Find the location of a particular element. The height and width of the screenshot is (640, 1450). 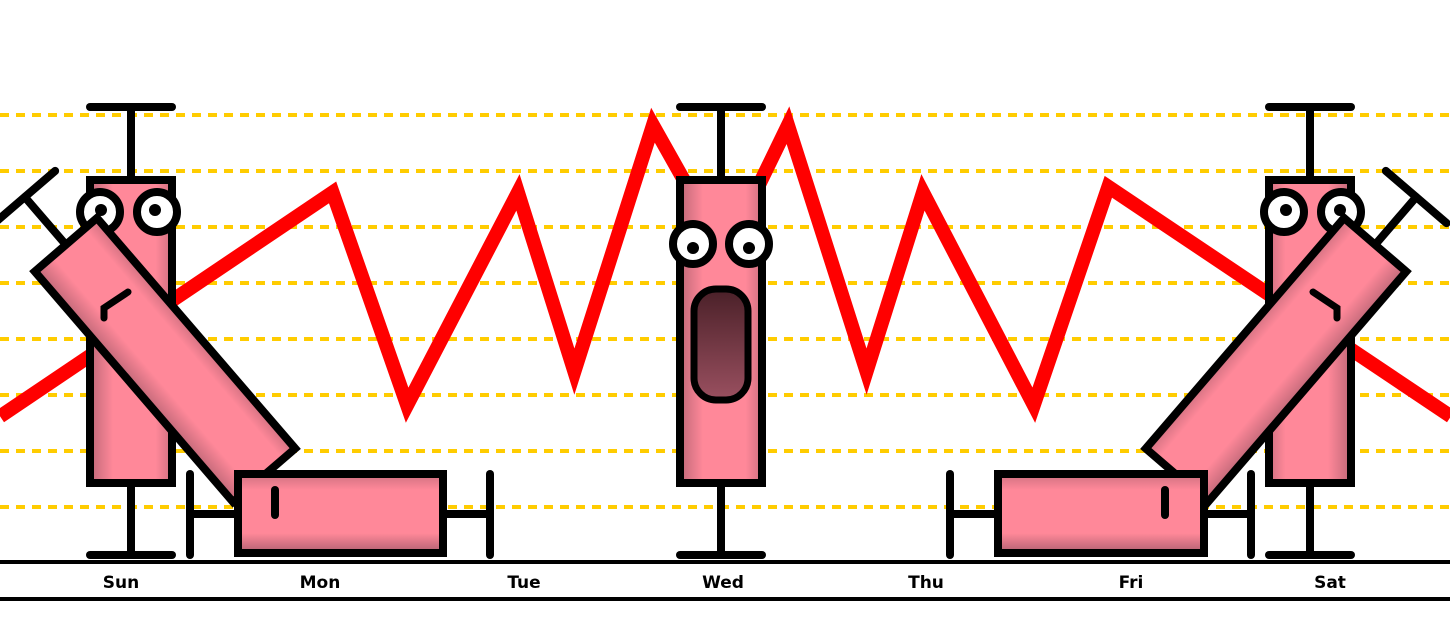

x-tick-label: Tue is located at coordinates (523, 583).